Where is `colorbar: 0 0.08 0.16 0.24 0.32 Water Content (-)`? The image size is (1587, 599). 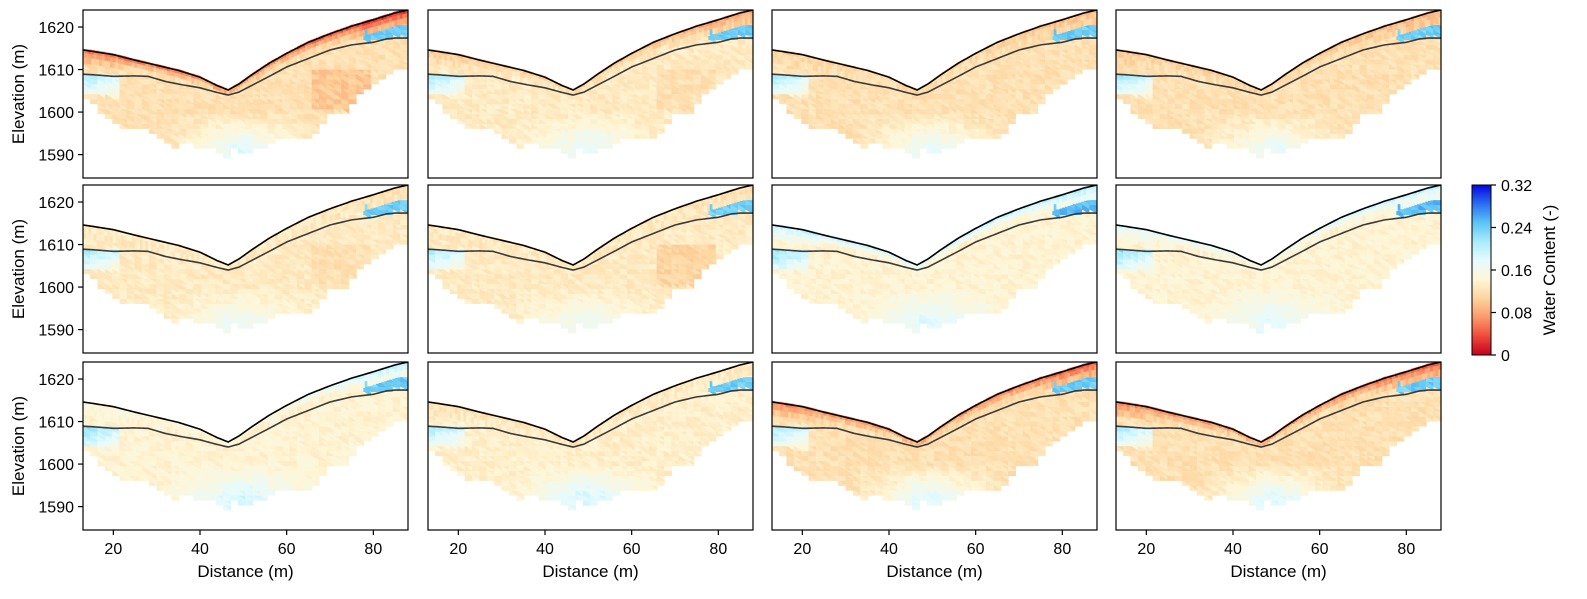 colorbar: 0 0.08 0.16 0.24 0.32 Water Content (-) is located at coordinates (1515, 271).